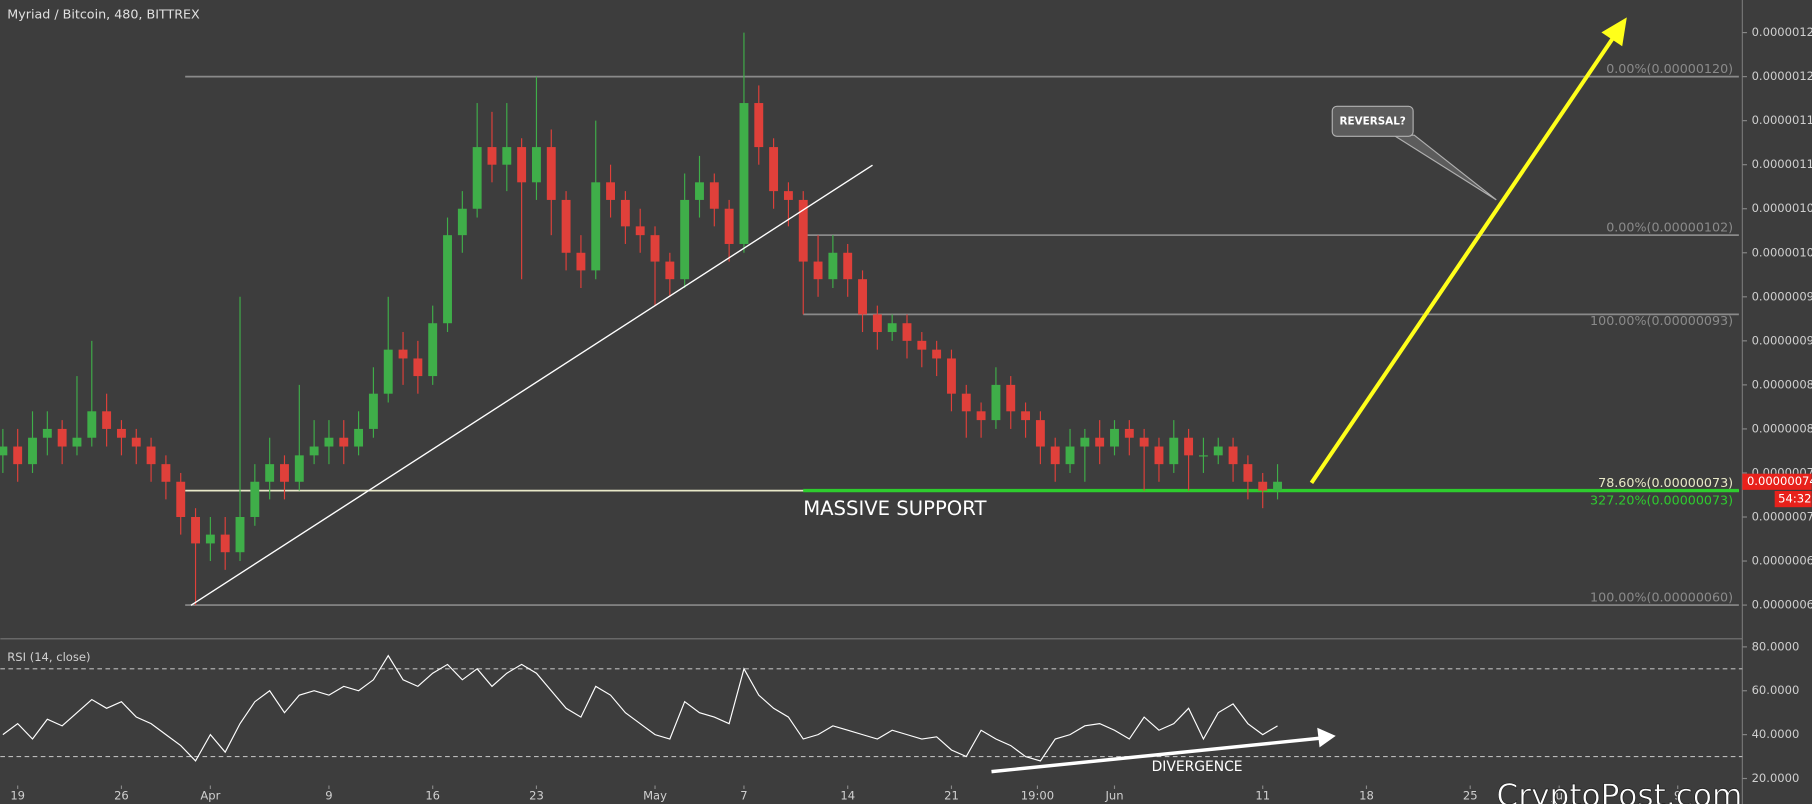 Image resolution: width=1812 pixels, height=804 pixels. Describe the element at coordinates (121, 795) in the screenshot. I see `x-tick-label: 26` at that location.